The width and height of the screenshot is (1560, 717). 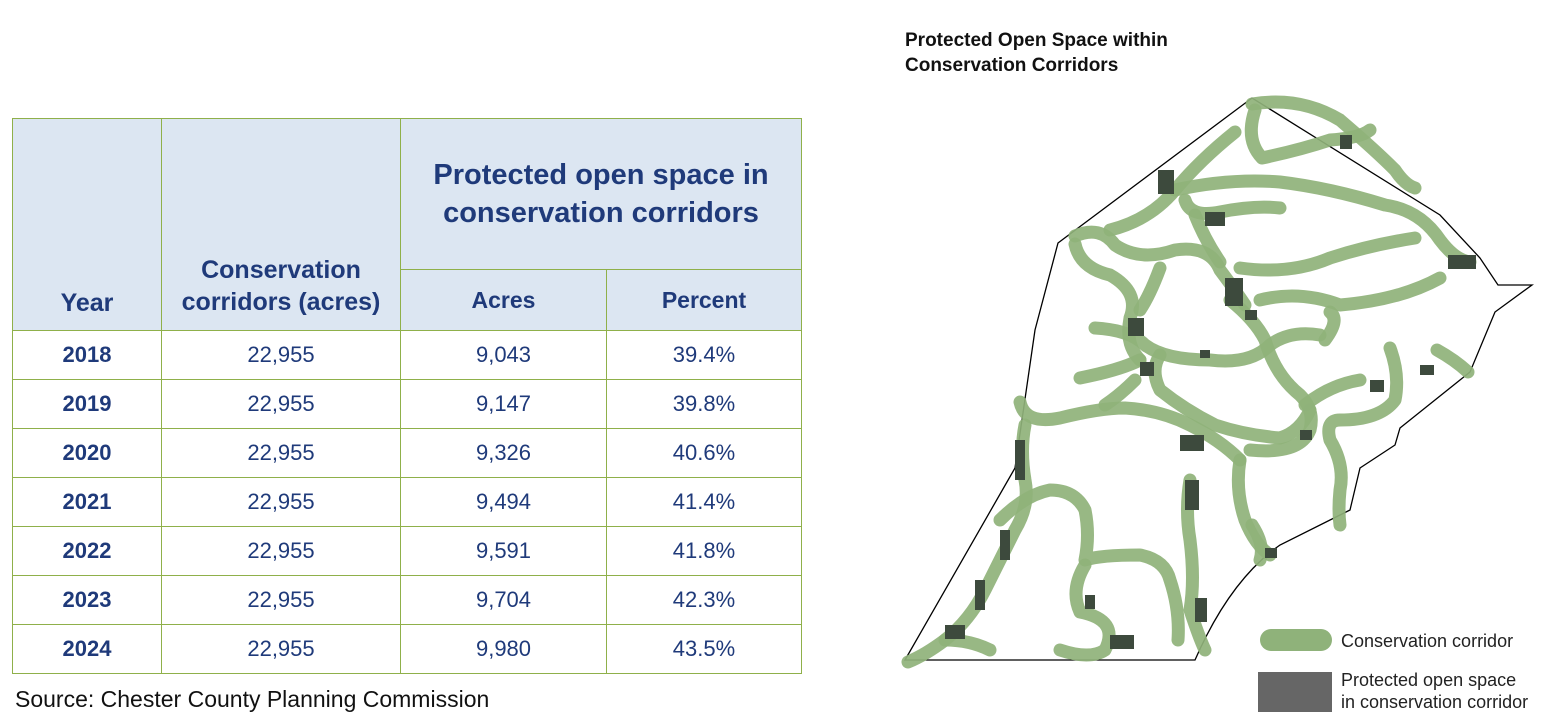 What do you see at coordinates (704, 404) in the screenshot?
I see `cell-percent: 39.8%` at bounding box center [704, 404].